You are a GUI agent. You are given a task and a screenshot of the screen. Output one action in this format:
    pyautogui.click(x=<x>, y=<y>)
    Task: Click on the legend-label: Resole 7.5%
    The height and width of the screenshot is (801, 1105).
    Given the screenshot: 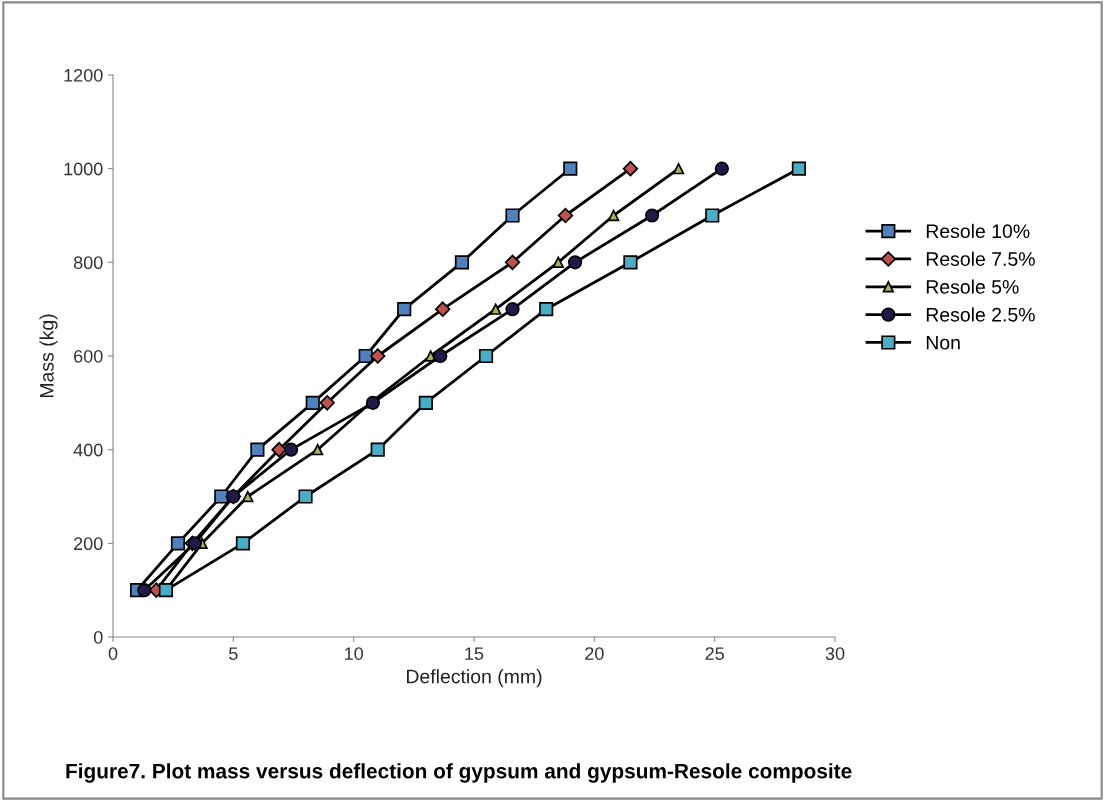 What is the action you would take?
    pyautogui.click(x=980, y=258)
    